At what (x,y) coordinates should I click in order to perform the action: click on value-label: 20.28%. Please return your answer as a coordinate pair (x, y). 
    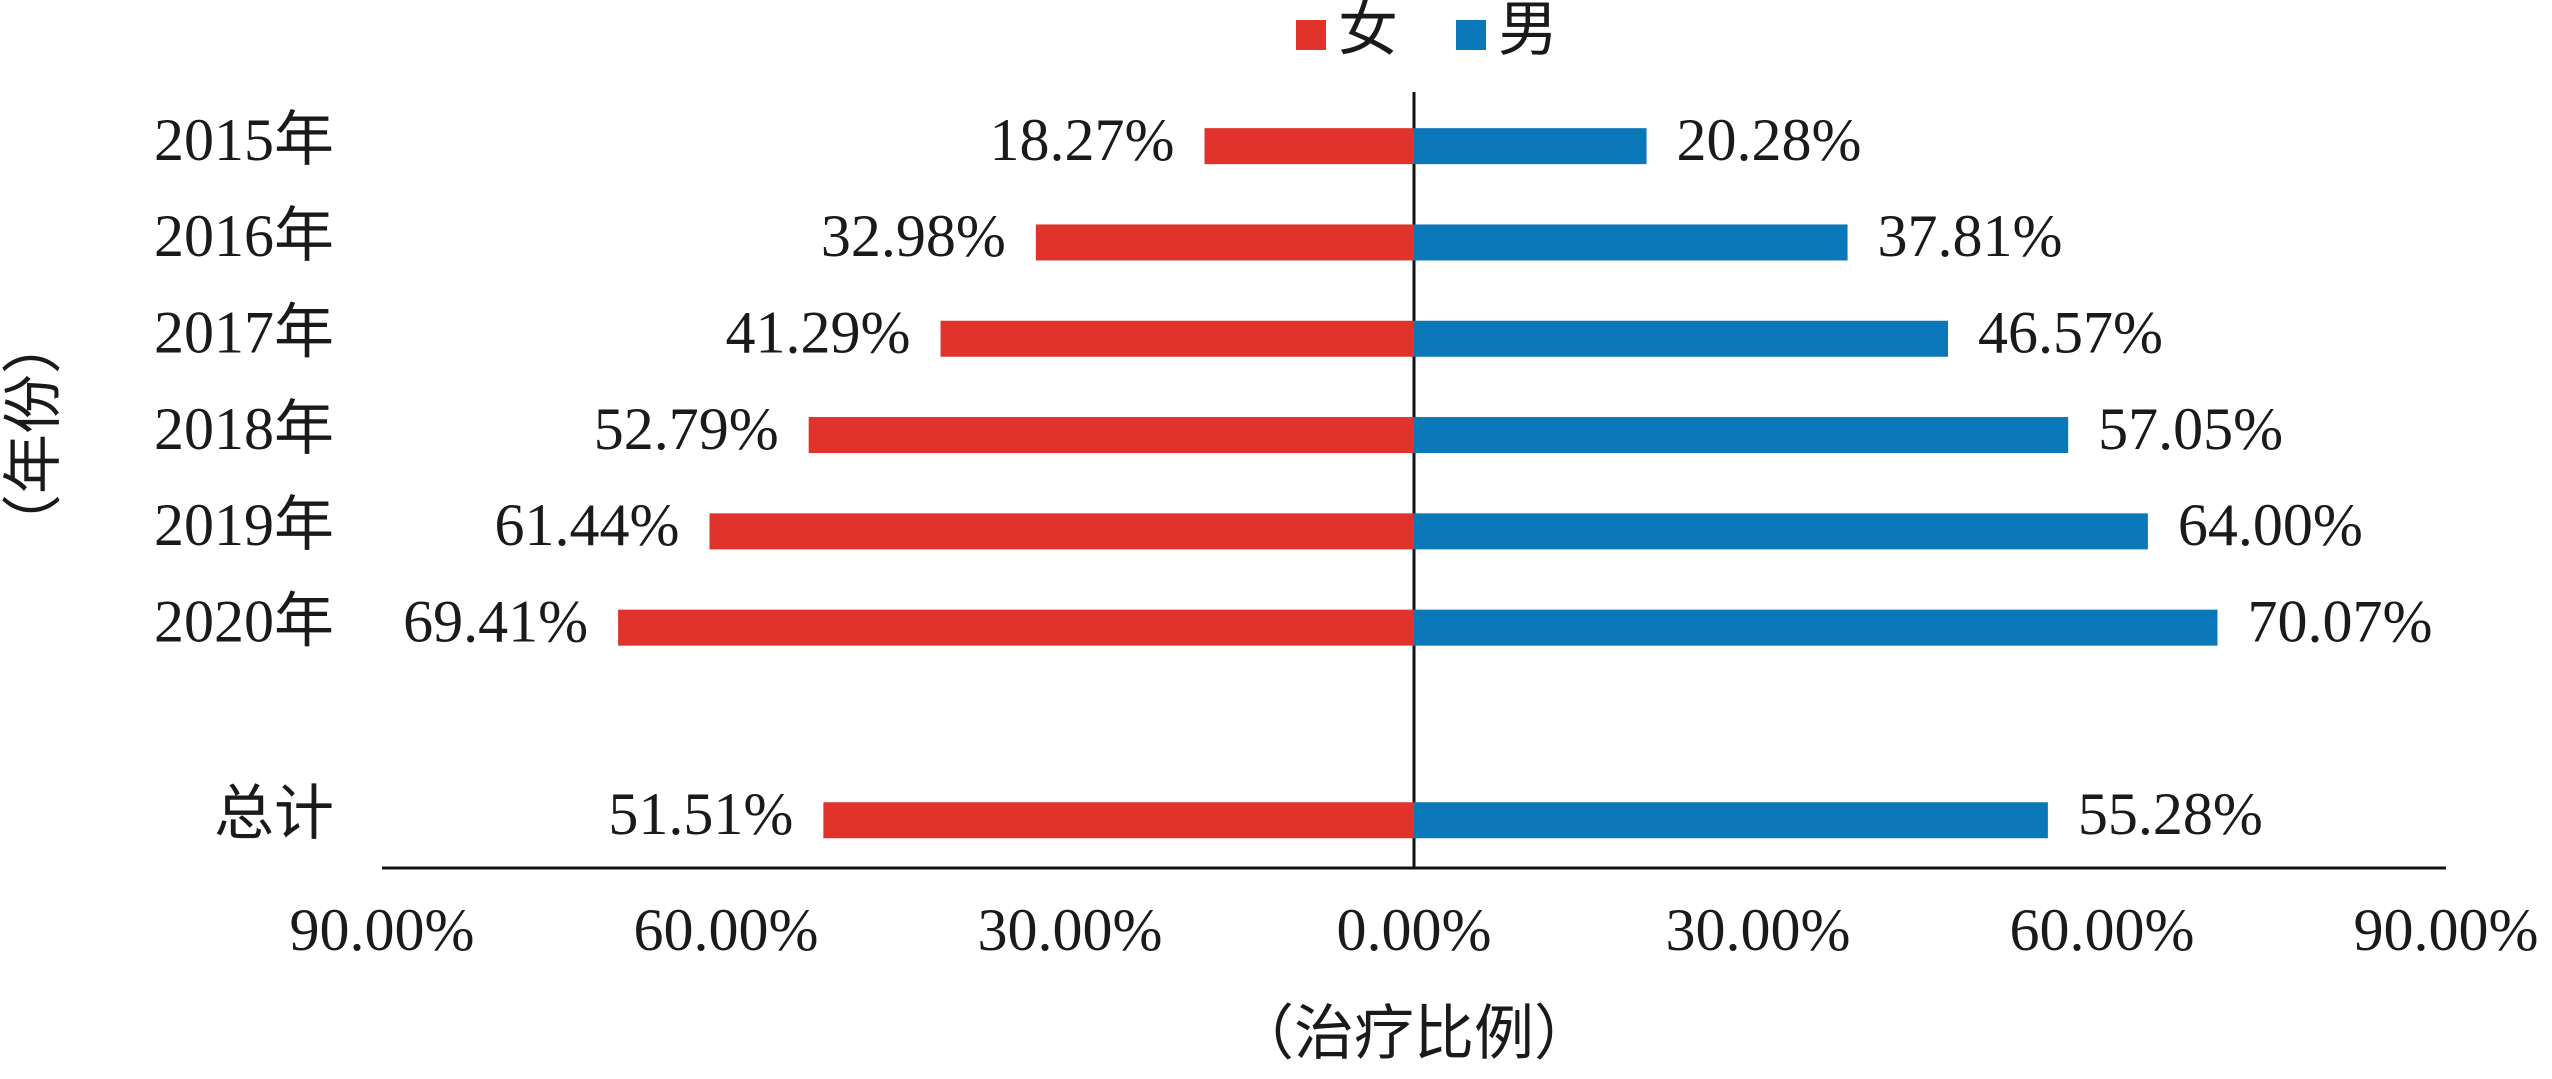
    Looking at the image, I should click on (1769, 140).